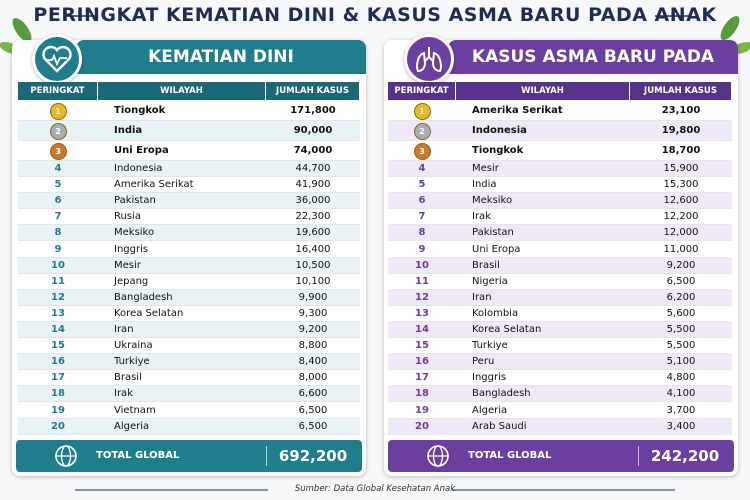  Describe the element at coordinates (58, 297) in the screenshot. I see `rank: 12` at that location.